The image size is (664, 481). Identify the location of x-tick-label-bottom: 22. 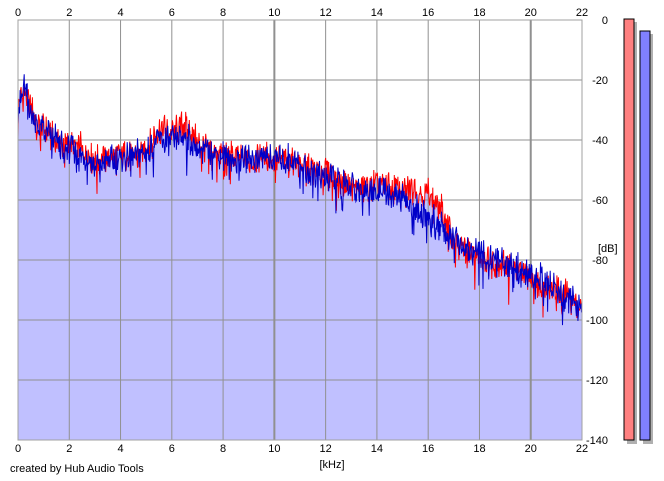
(582, 449).